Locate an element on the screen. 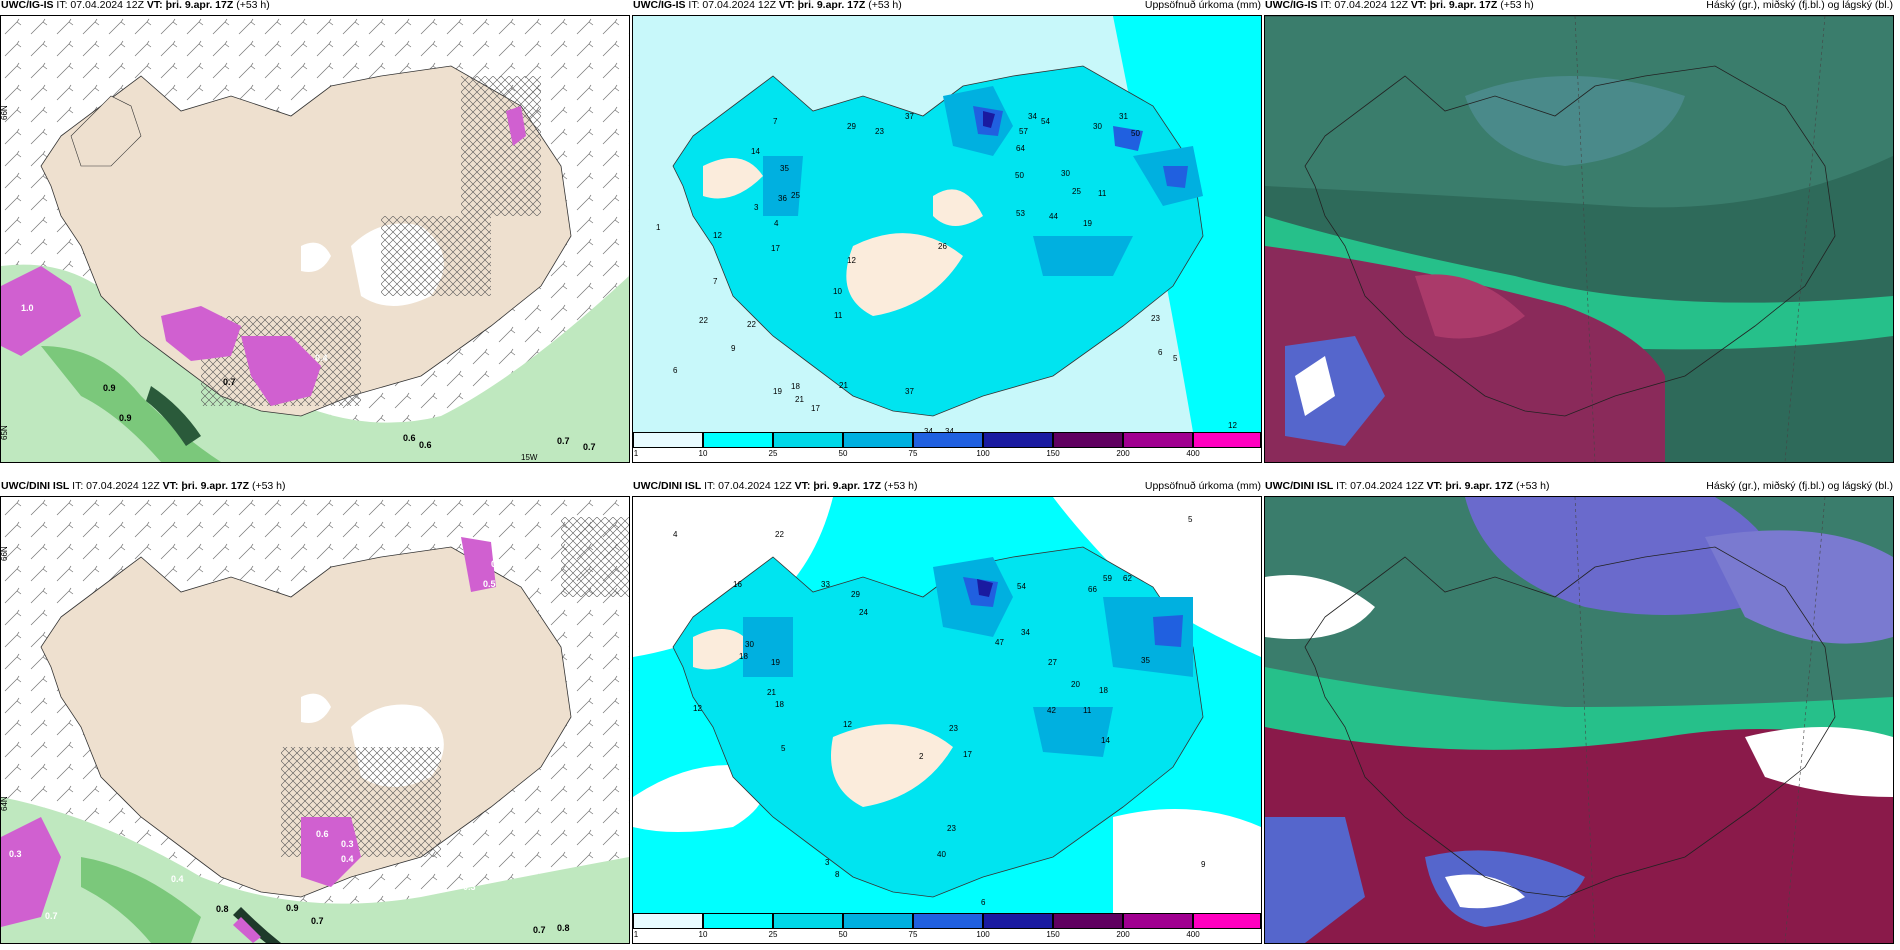 This screenshot has height=950, width=1900. svg-text: 16 is located at coordinates (737, 584).